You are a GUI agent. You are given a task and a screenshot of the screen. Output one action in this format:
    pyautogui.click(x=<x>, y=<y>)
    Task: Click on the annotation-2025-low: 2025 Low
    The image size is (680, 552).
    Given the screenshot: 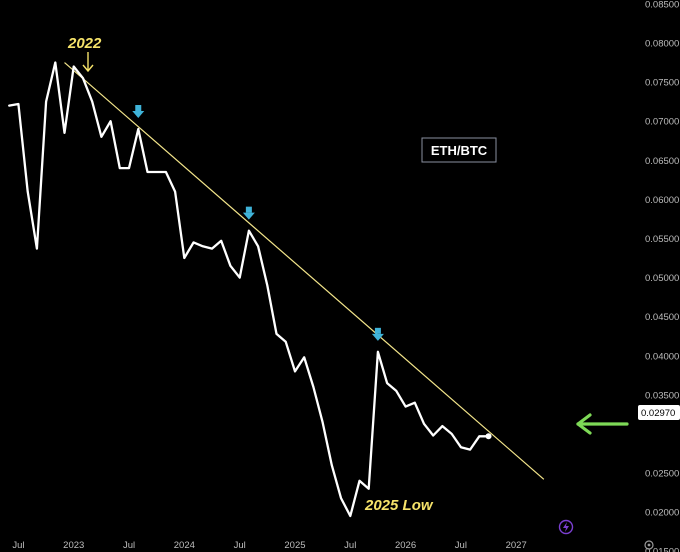 What is the action you would take?
    pyautogui.click(x=399, y=505)
    